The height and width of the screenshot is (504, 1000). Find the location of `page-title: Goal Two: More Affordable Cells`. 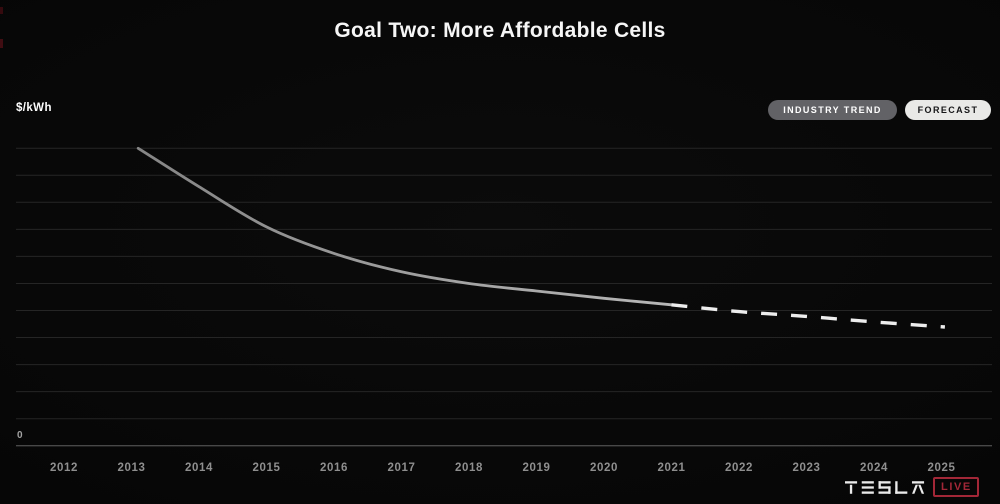

page-title: Goal Two: More Affordable Cells is located at coordinates (500, 30).